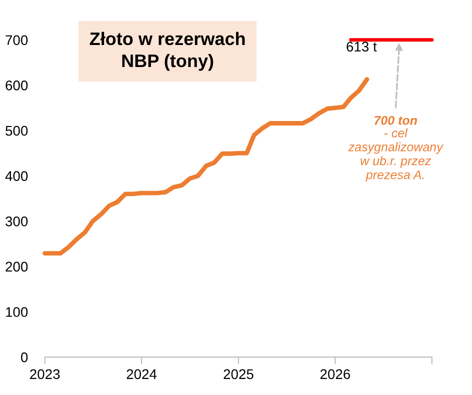 The image size is (472, 395). Describe the element at coordinates (16, 176) in the screenshot. I see `y-tick-label: 400` at that location.